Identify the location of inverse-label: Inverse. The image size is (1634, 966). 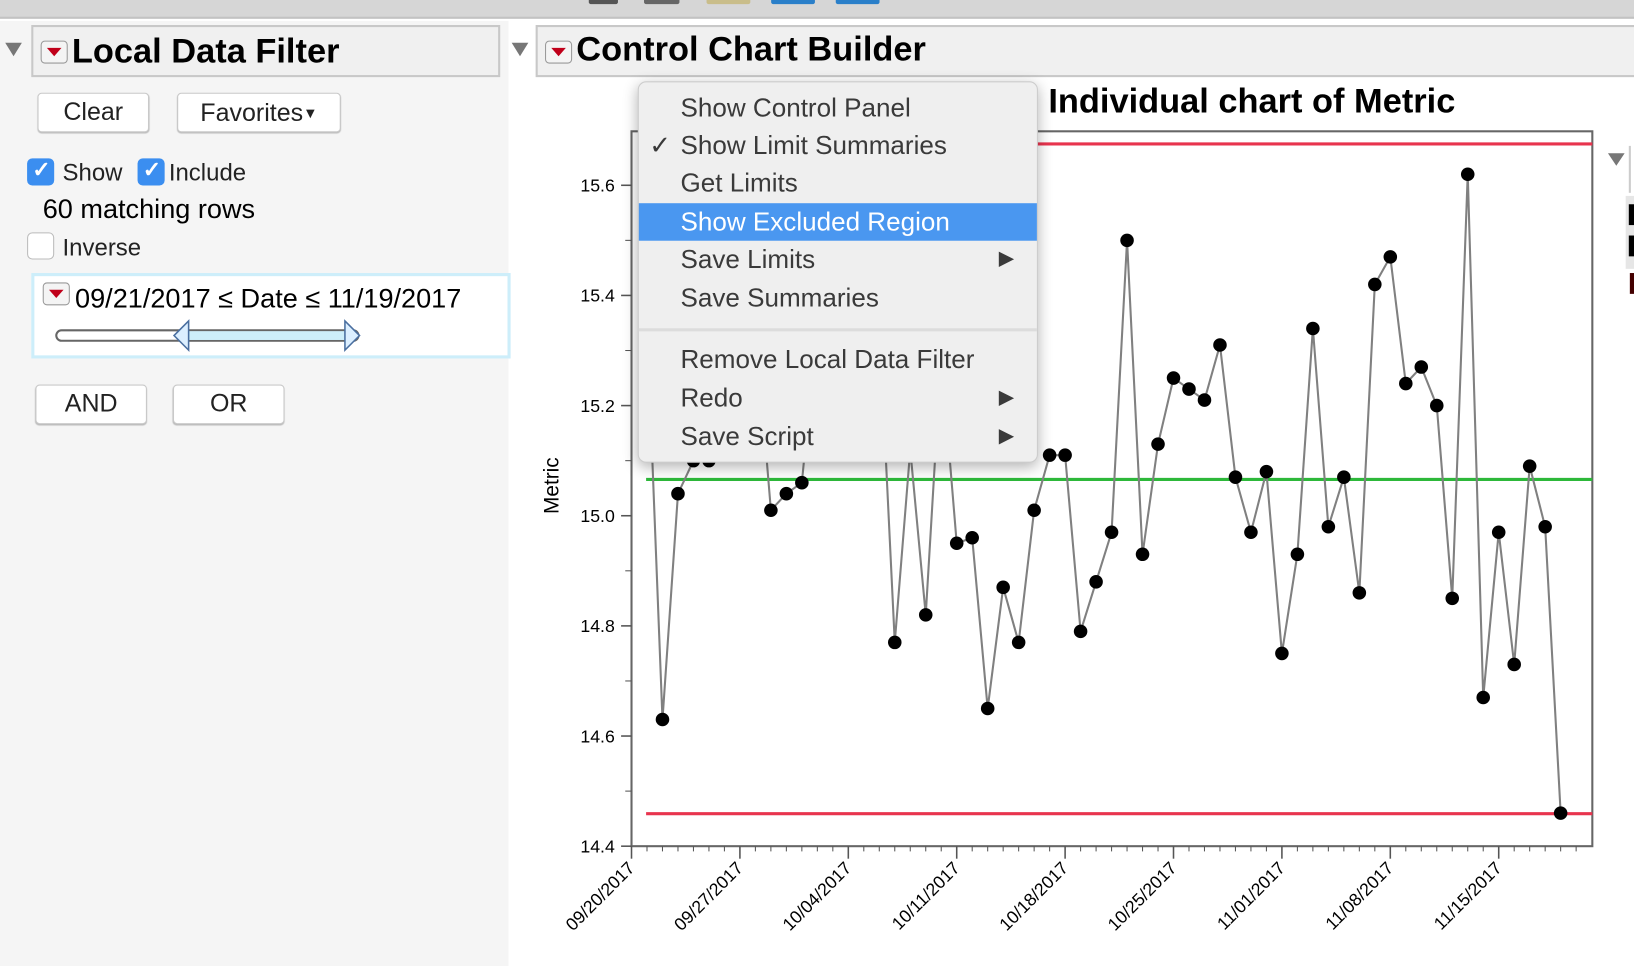
(102, 247).